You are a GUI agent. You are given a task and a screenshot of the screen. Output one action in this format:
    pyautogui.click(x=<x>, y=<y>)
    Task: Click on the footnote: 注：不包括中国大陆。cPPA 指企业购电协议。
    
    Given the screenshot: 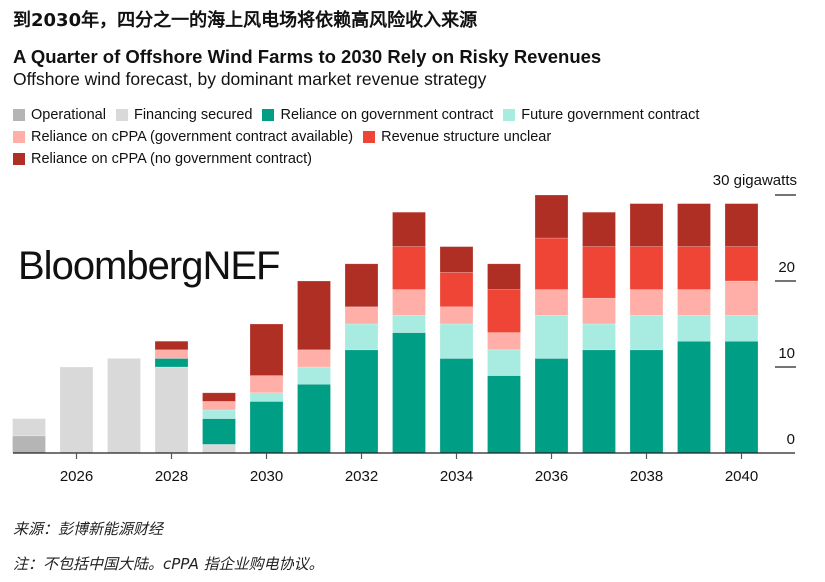 What is the action you would take?
    pyautogui.click(x=168, y=564)
    